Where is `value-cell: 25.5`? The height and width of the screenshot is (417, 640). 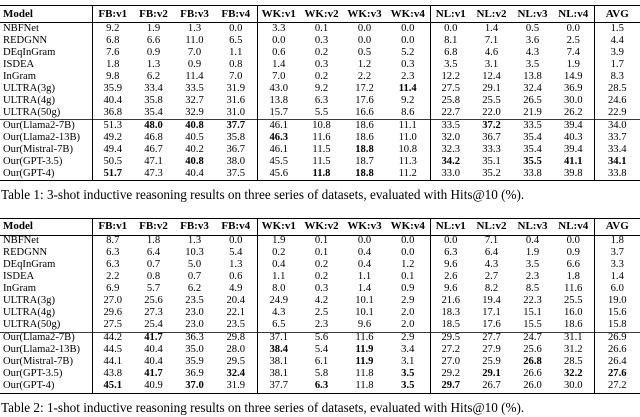
value-cell: 25.5 is located at coordinates (491, 100).